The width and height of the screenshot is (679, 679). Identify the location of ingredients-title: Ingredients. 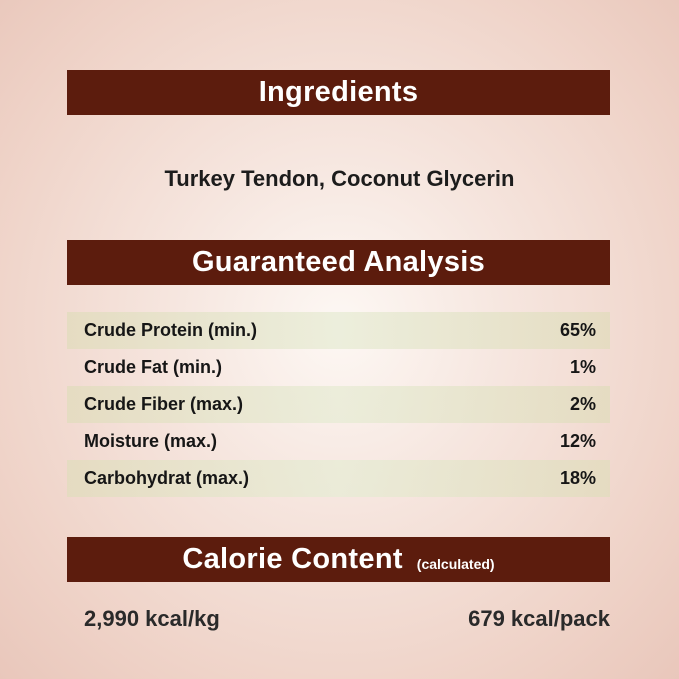
(338, 92).